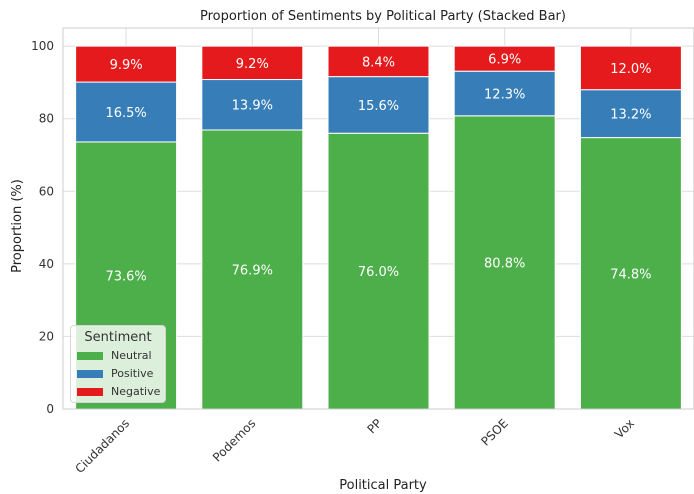  I want to click on bar-label-neutral: 74.8%, so click(630, 274).